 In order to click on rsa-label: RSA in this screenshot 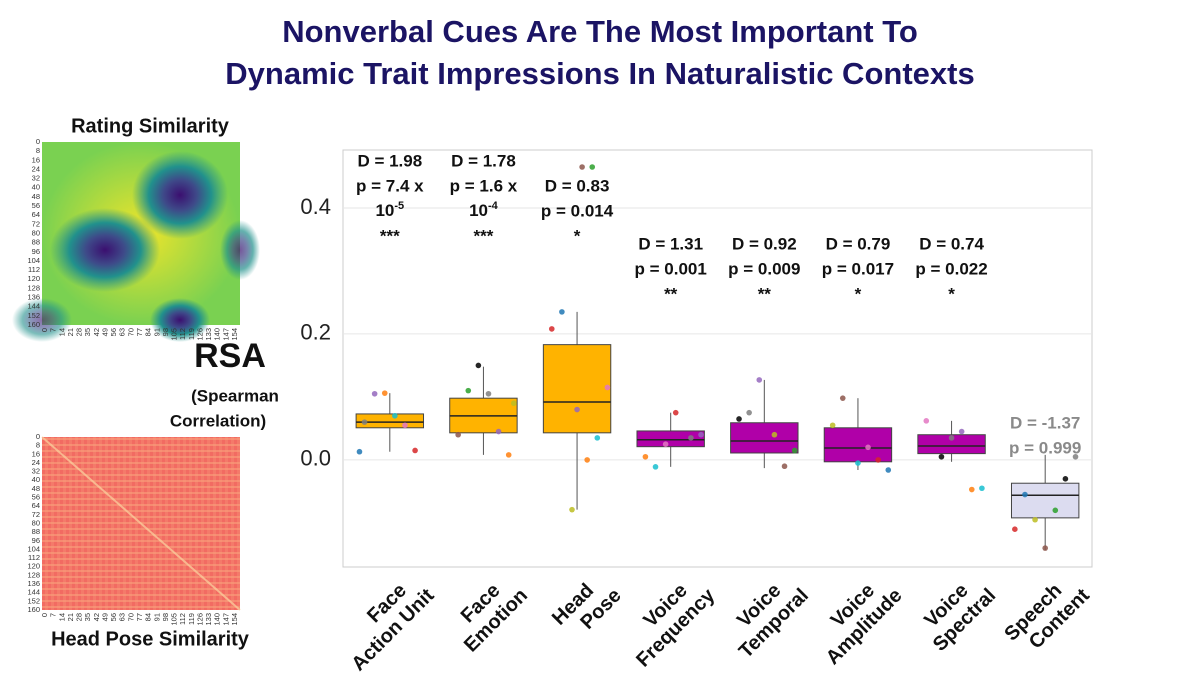, I will do `click(230, 356)`.